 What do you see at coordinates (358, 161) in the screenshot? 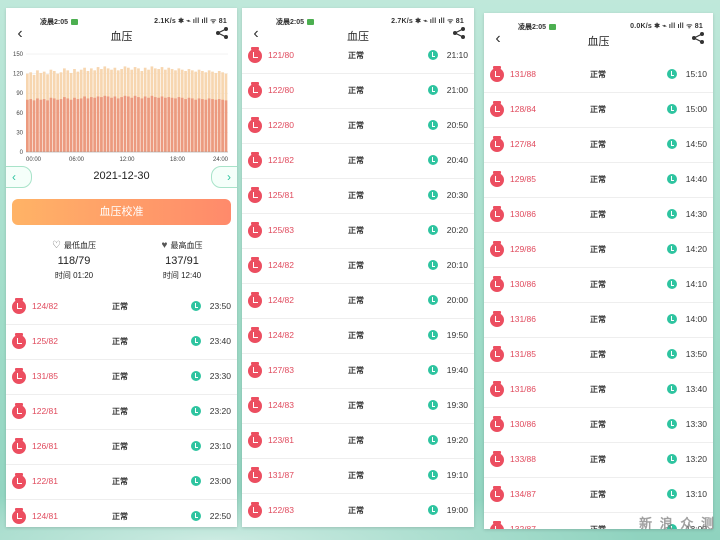
I see `list-item: 121/82 正常 20:40` at bounding box center [358, 161].